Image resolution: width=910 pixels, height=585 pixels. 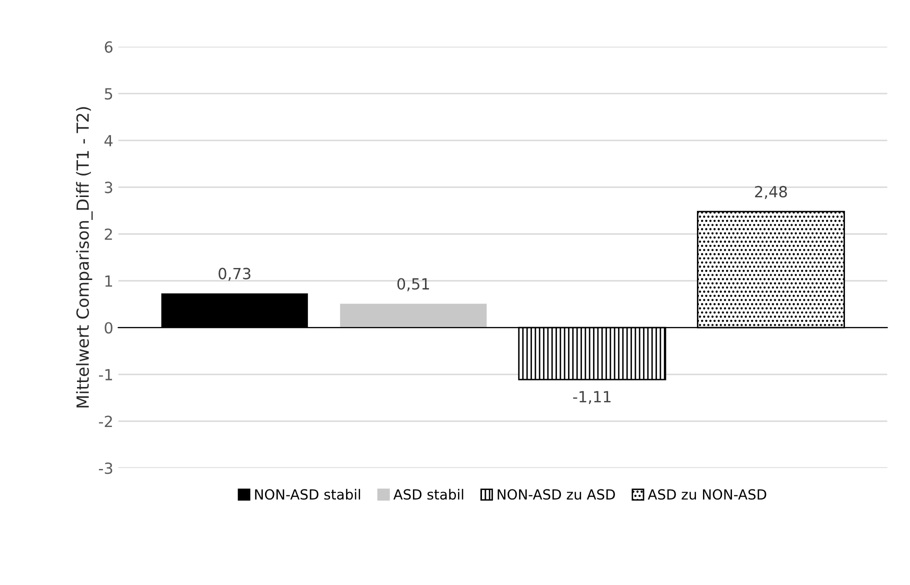 I want to click on data-label: 0,51, so click(x=413, y=285).